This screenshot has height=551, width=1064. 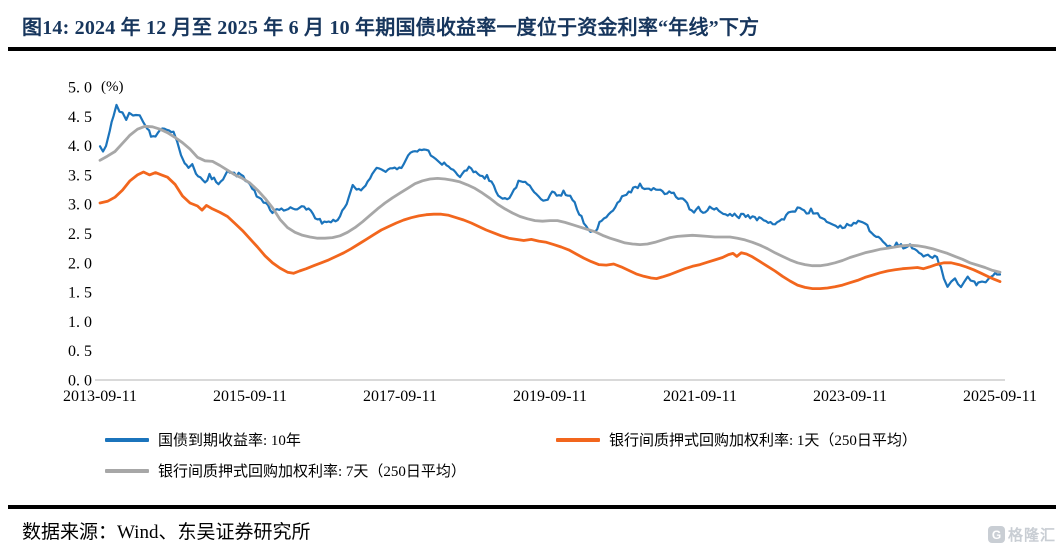 I want to click on x-tick-label: 2021-09-11, so click(x=700, y=396).